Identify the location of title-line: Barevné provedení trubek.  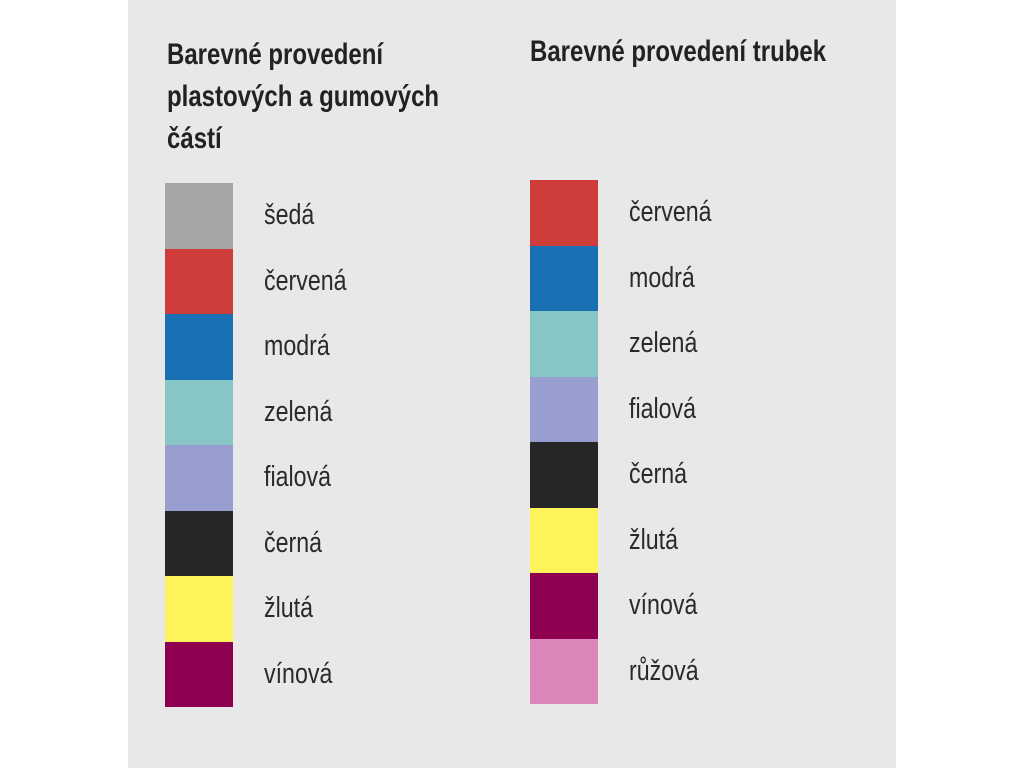
(678, 51).